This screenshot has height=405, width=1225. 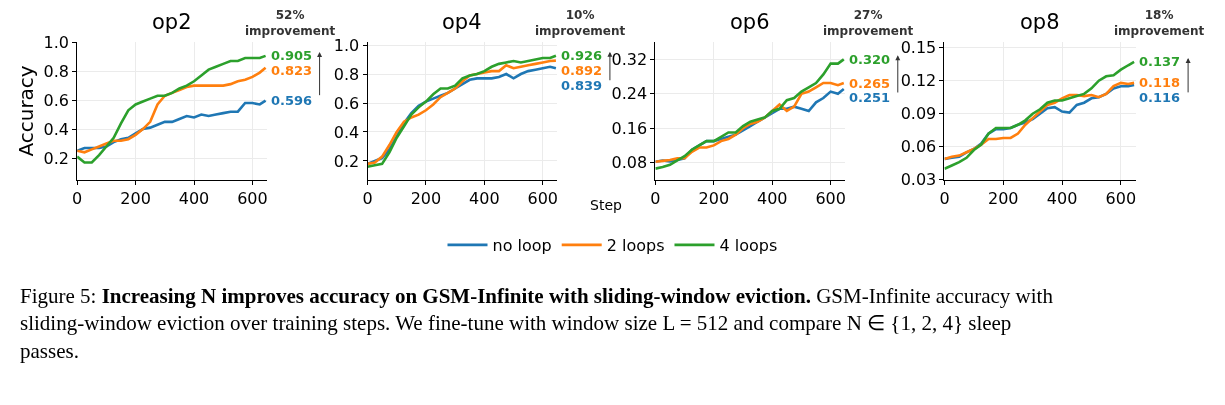 What do you see at coordinates (26, 111) in the screenshot?
I see `y-axis-title: Accuracy` at bounding box center [26, 111].